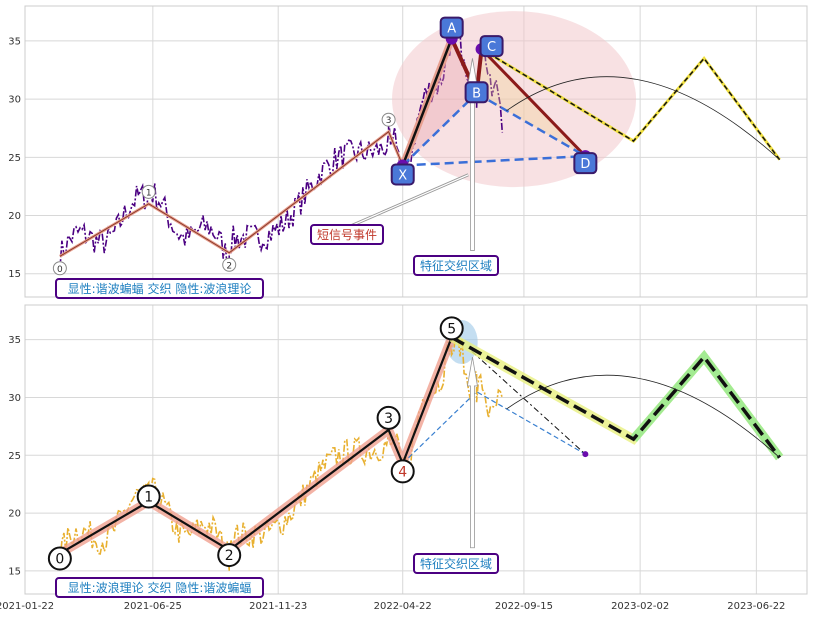  What do you see at coordinates (640, 606) in the screenshot?
I see `x-tick-label: 2023-02-02` at bounding box center [640, 606].